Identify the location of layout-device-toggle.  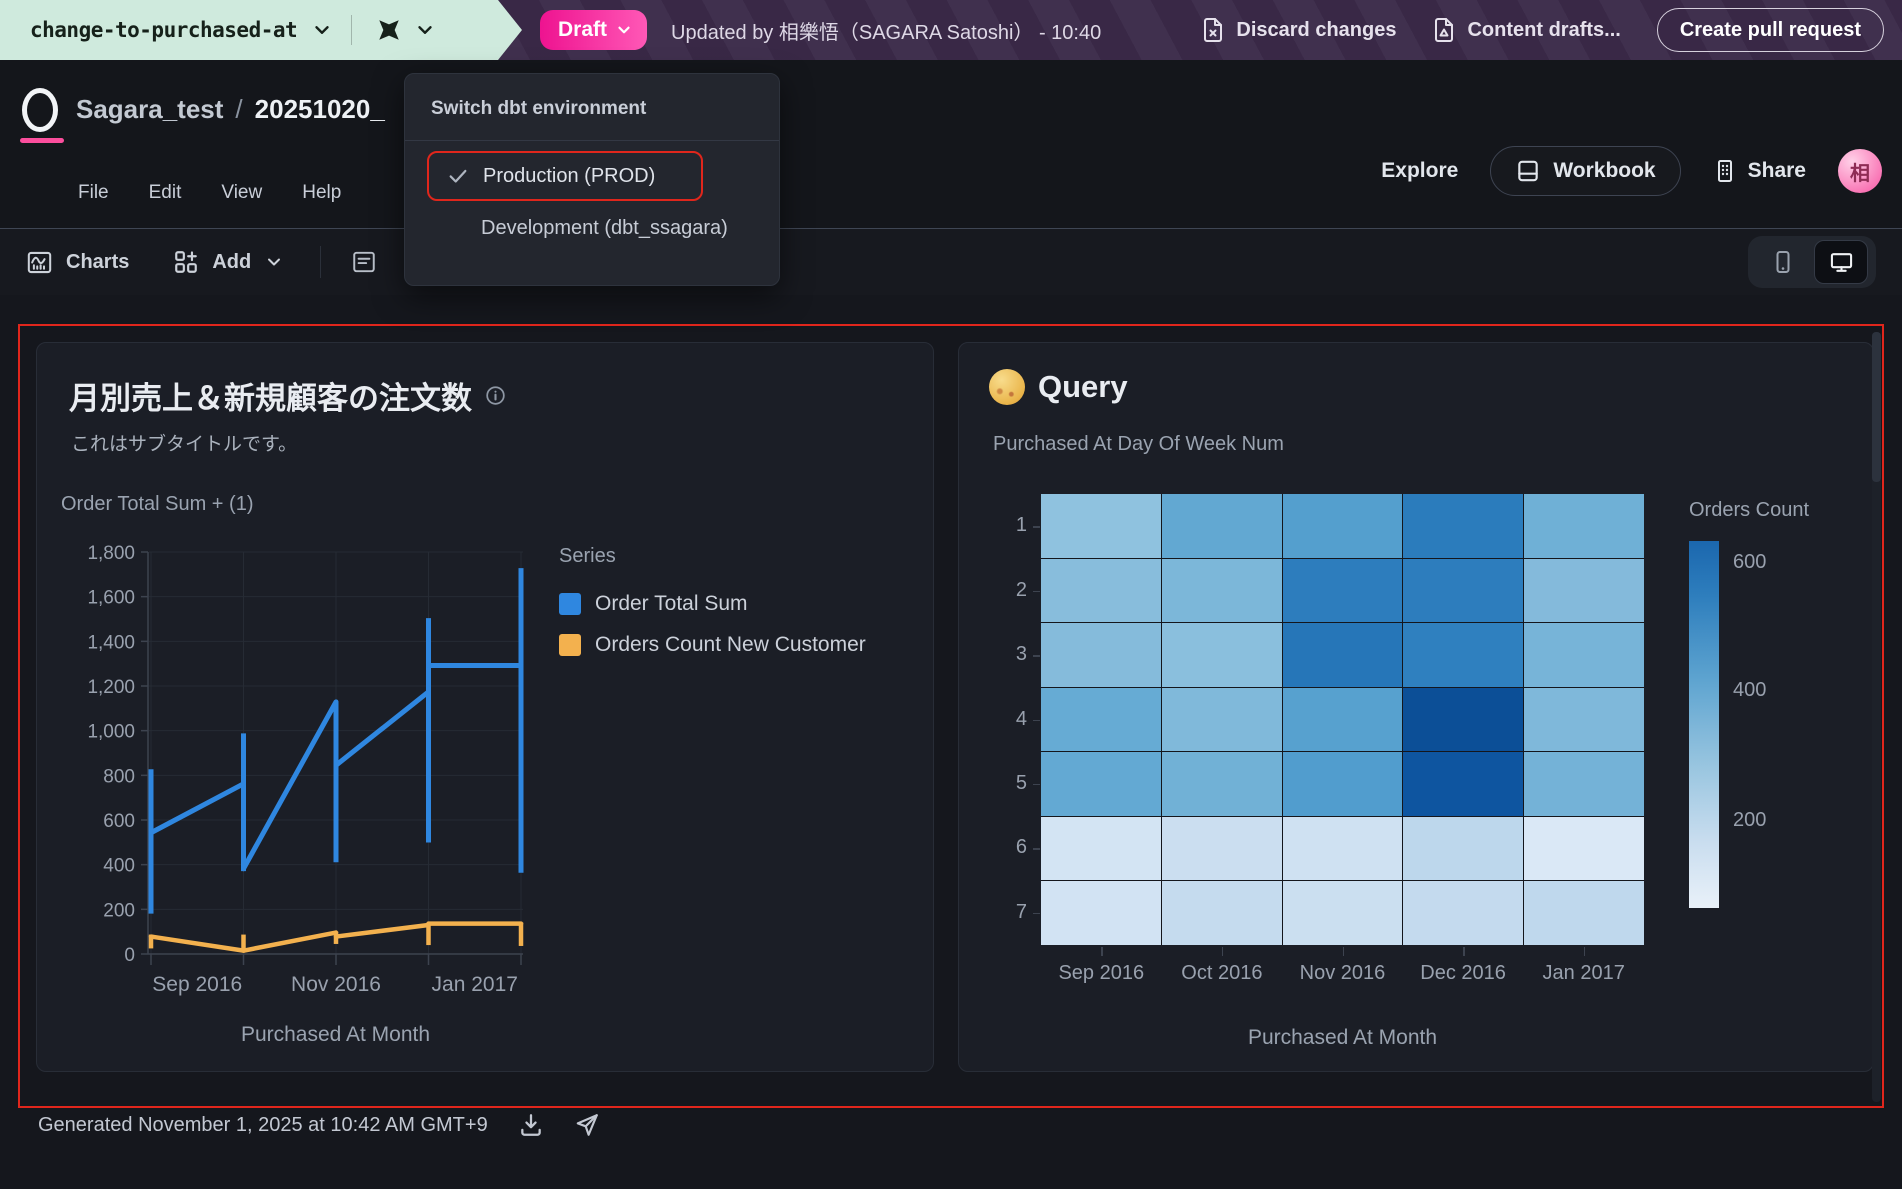
(1812, 262).